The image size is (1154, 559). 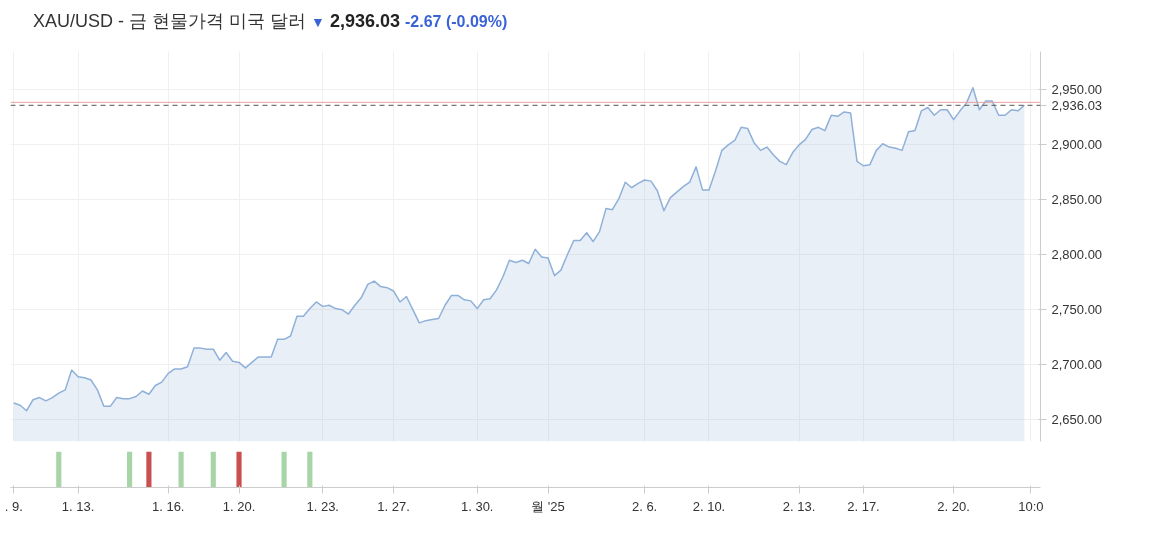 What do you see at coordinates (1077, 200) in the screenshot?
I see `y-tick-label: 2,850.00` at bounding box center [1077, 200].